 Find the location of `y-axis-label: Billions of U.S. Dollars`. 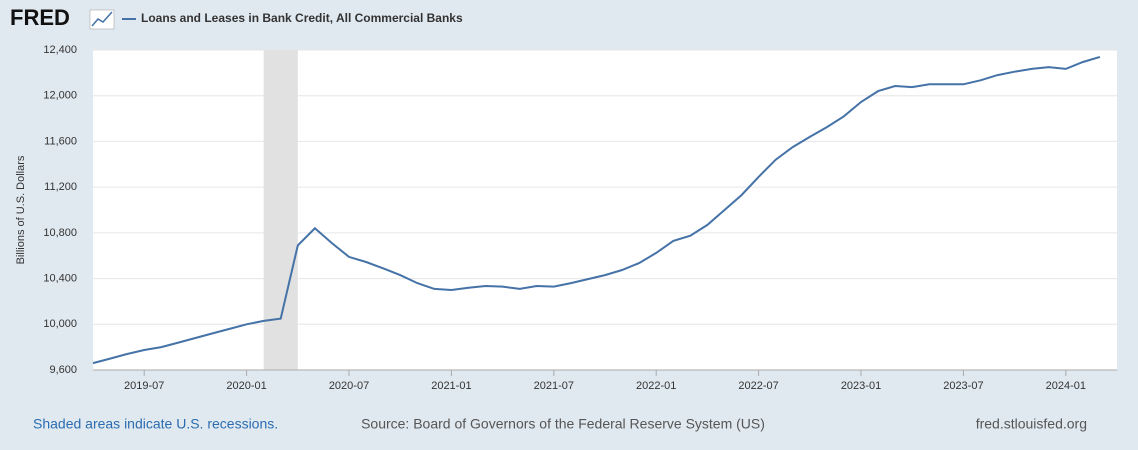

y-axis-label: Billions of U.S. Dollars is located at coordinates (21, 209).